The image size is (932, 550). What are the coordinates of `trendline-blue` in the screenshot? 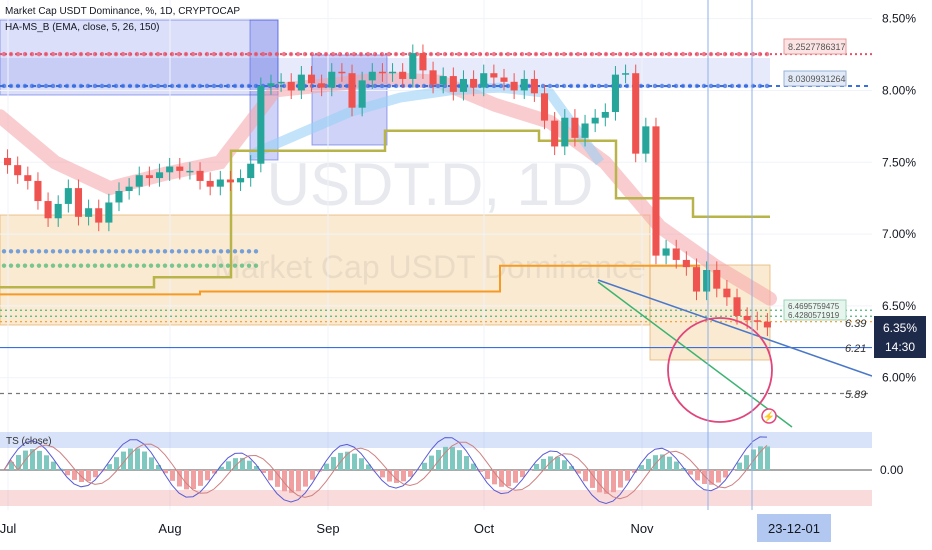 It's located at (735, 328).